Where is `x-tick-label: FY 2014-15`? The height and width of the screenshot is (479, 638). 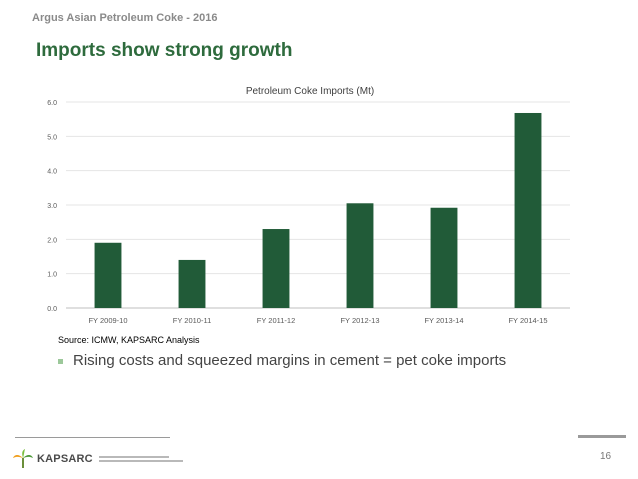
x-tick-label: FY 2014-15 is located at coordinates (527, 320).